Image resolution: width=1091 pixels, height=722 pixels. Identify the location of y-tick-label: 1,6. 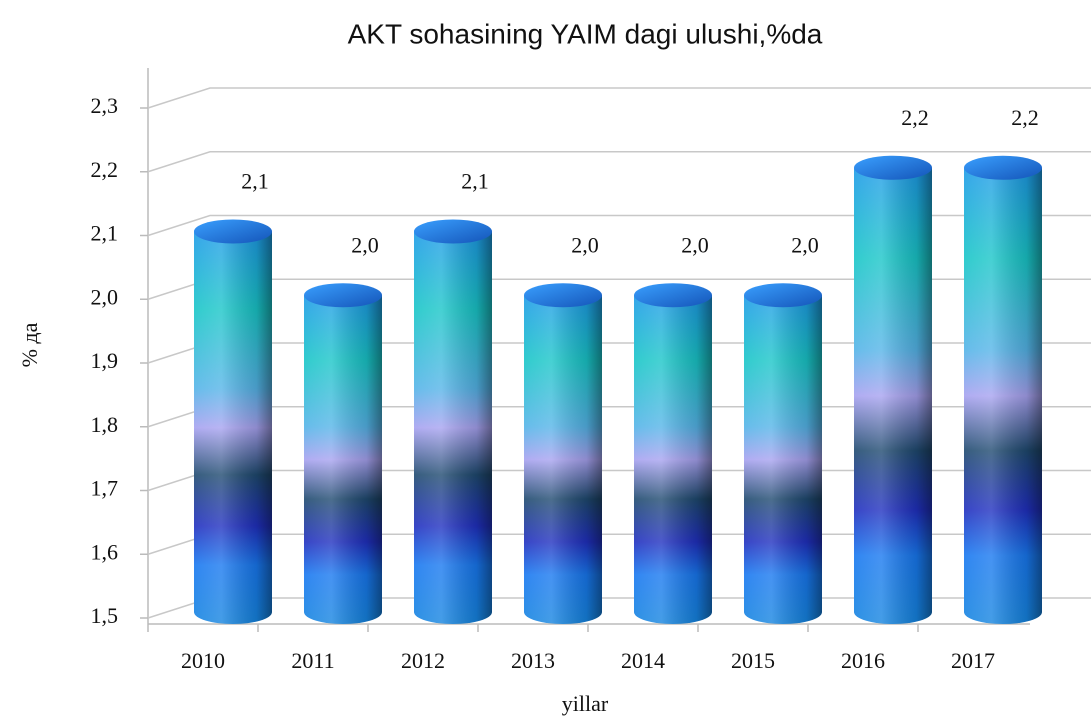
(105, 551).